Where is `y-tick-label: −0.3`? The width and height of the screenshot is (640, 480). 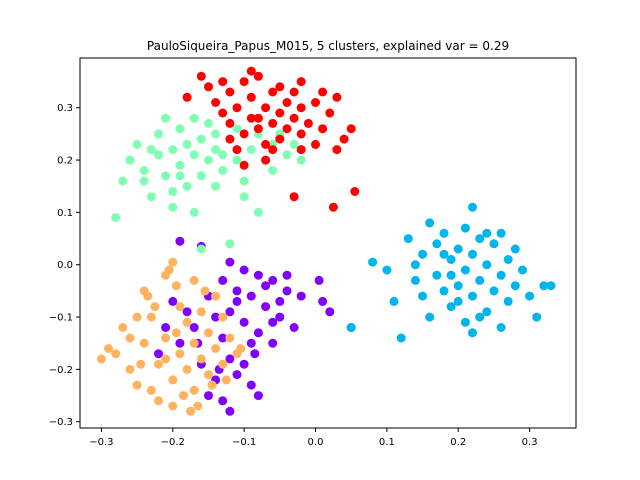
y-tick-label: −0.3 is located at coordinates (61, 422).